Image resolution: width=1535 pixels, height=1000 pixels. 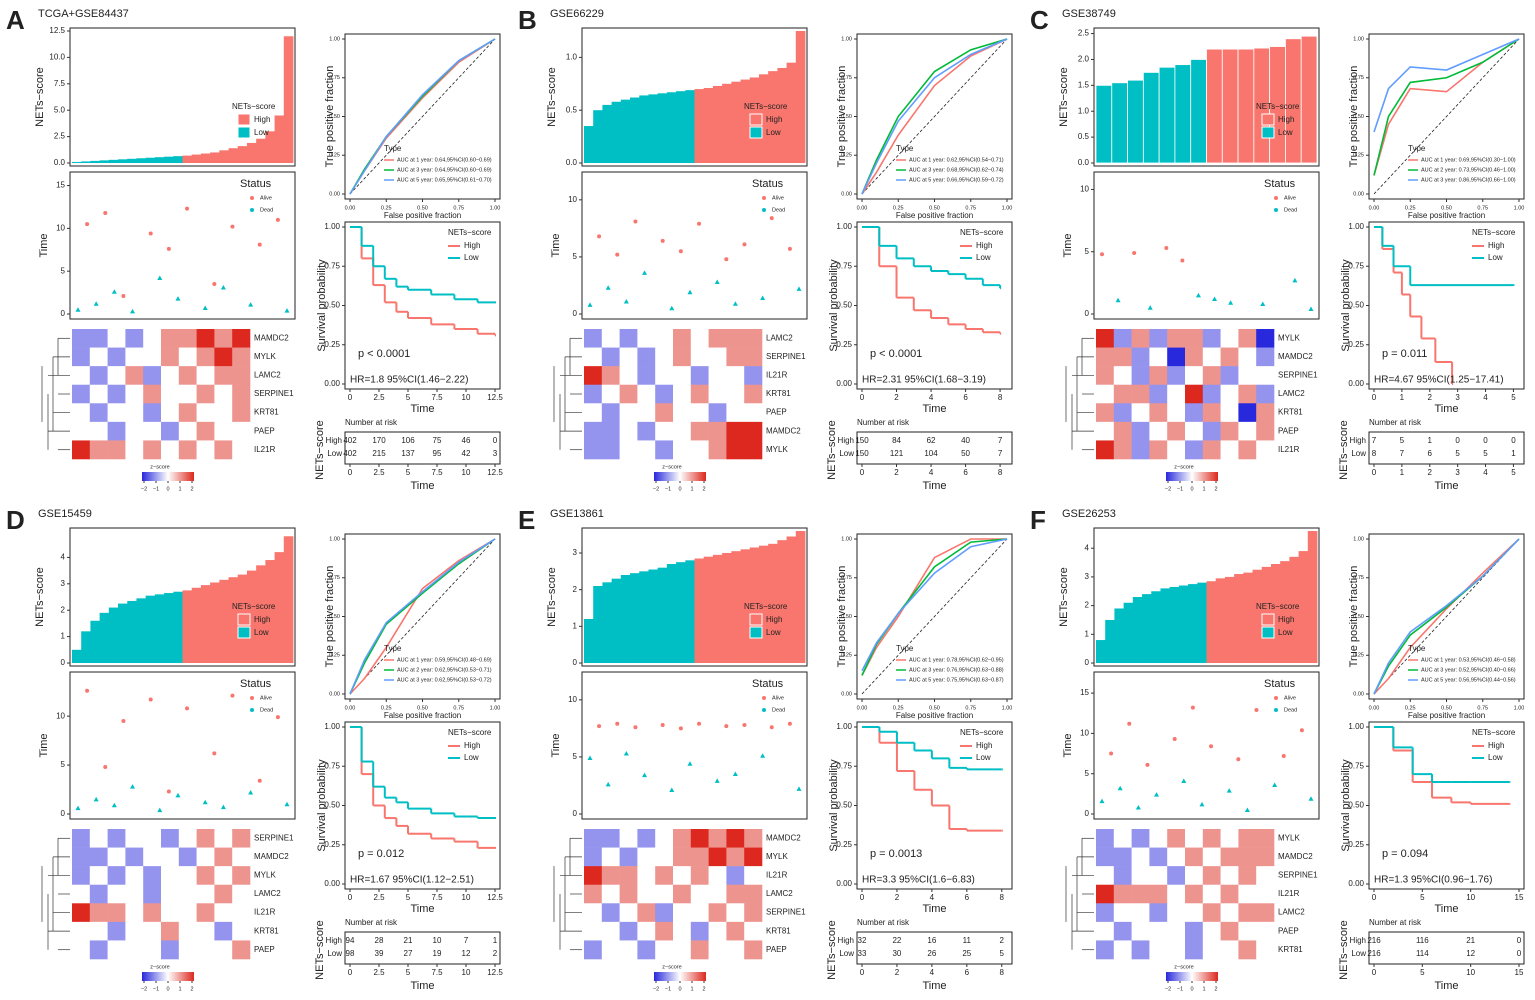 I want to click on risk-count: 150, so click(x=862, y=440).